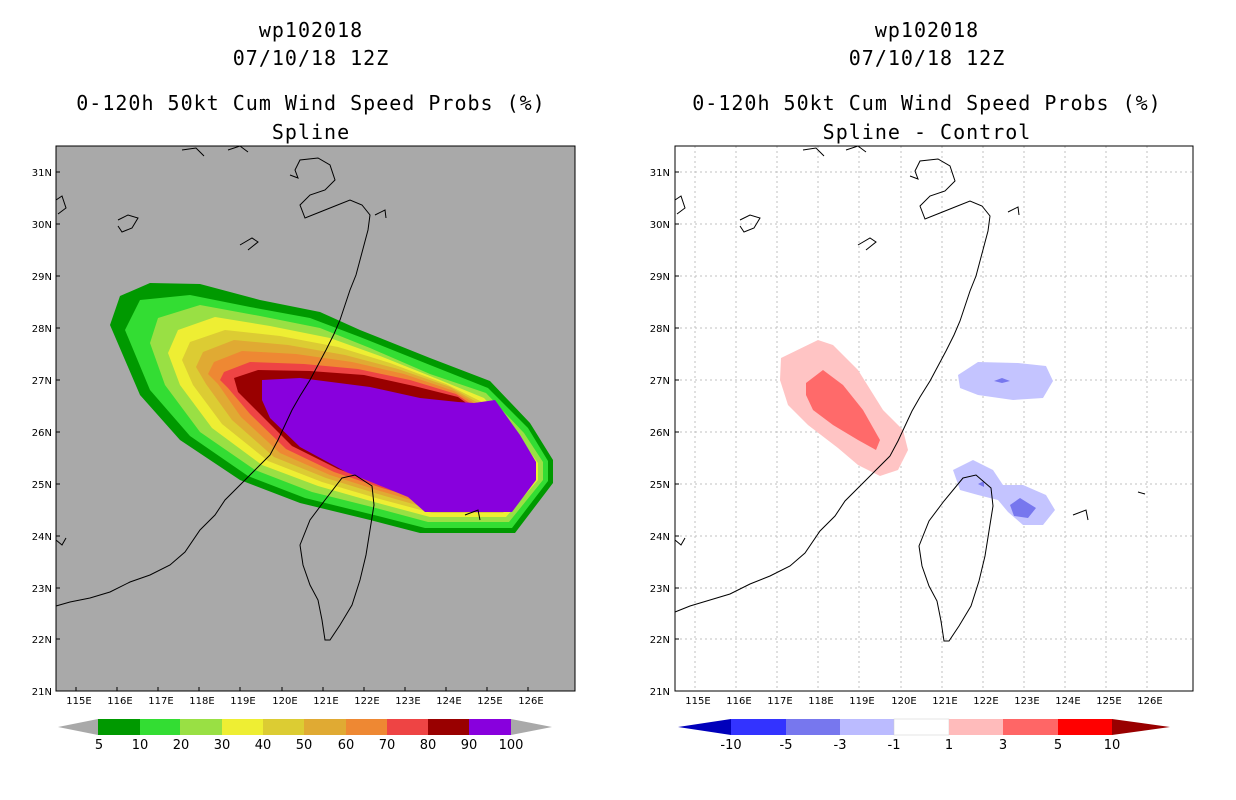 This screenshot has width=1236, height=800. Describe the element at coordinates (469, 745) in the screenshot. I see `colorbar-label: 90` at that location.